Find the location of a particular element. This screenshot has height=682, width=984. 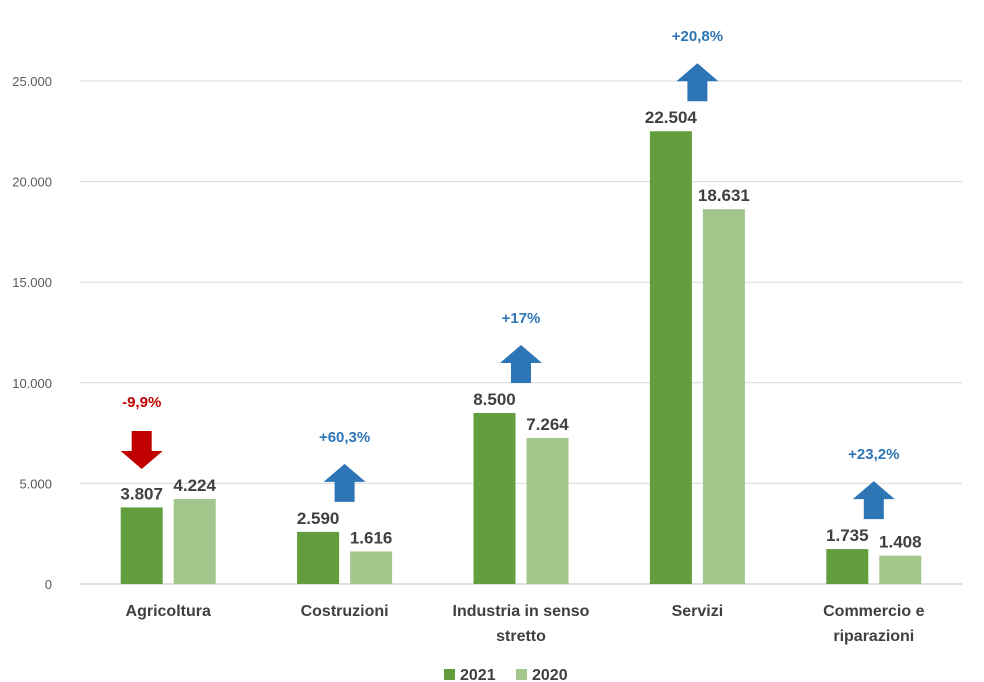

data-label: 7.264 is located at coordinates (547, 424).